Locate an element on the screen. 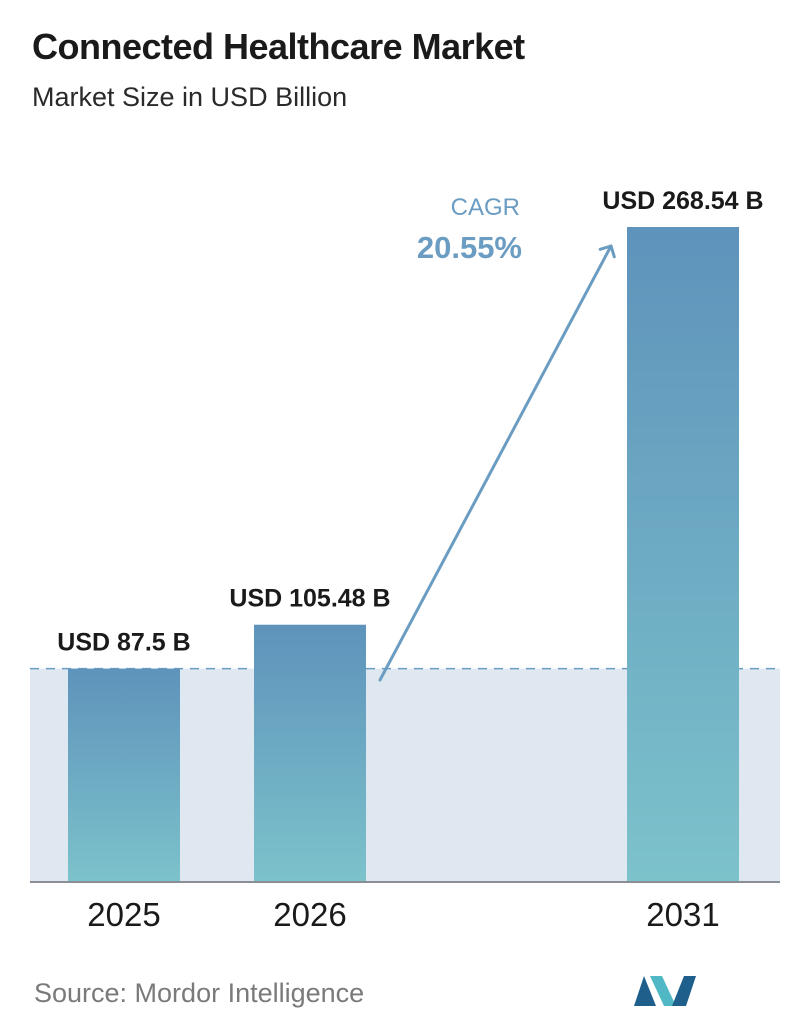  cagr-label: CAGR is located at coordinates (485, 207).